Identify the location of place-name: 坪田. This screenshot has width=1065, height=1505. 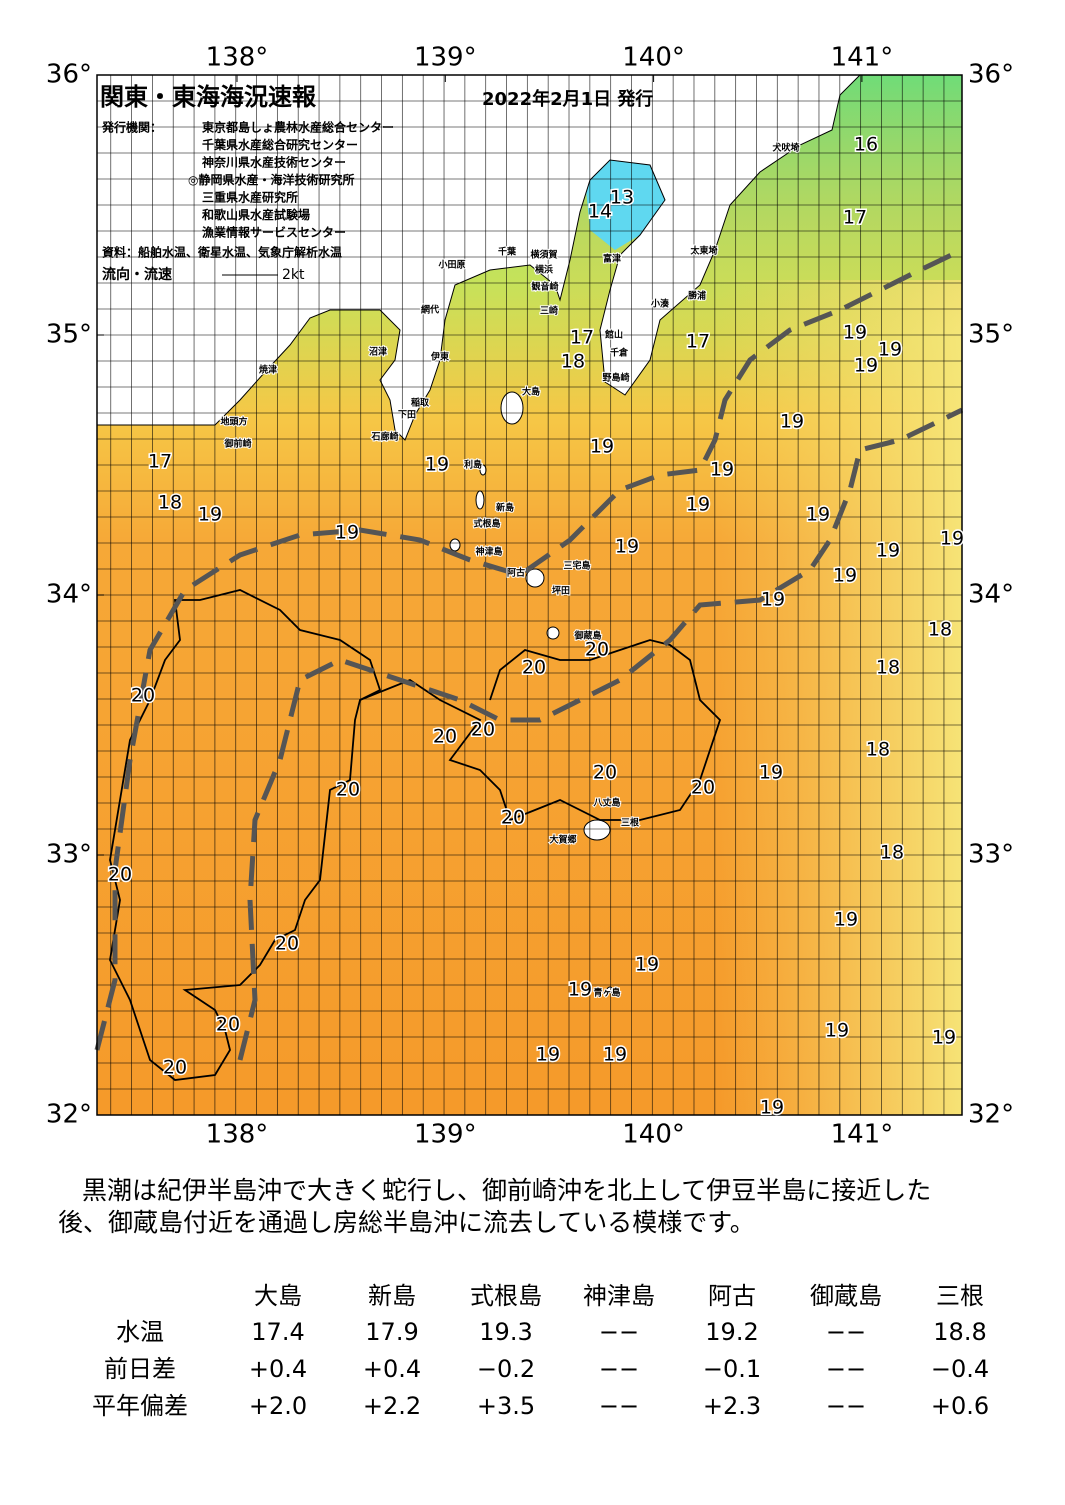
(561, 591).